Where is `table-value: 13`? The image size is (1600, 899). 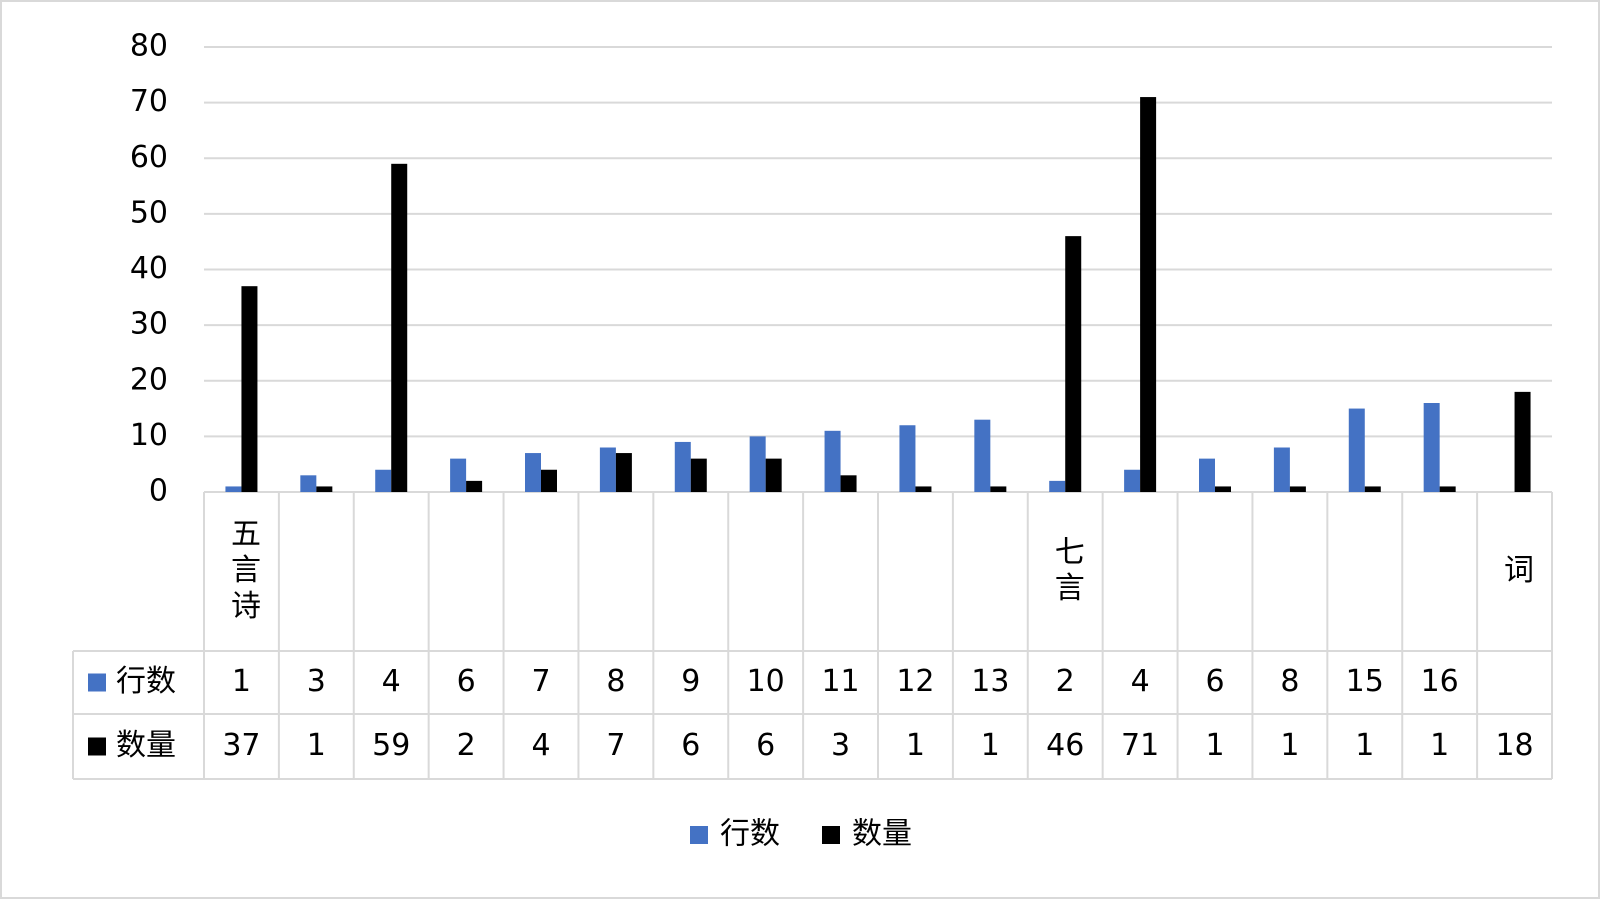 table-value: 13 is located at coordinates (990, 681).